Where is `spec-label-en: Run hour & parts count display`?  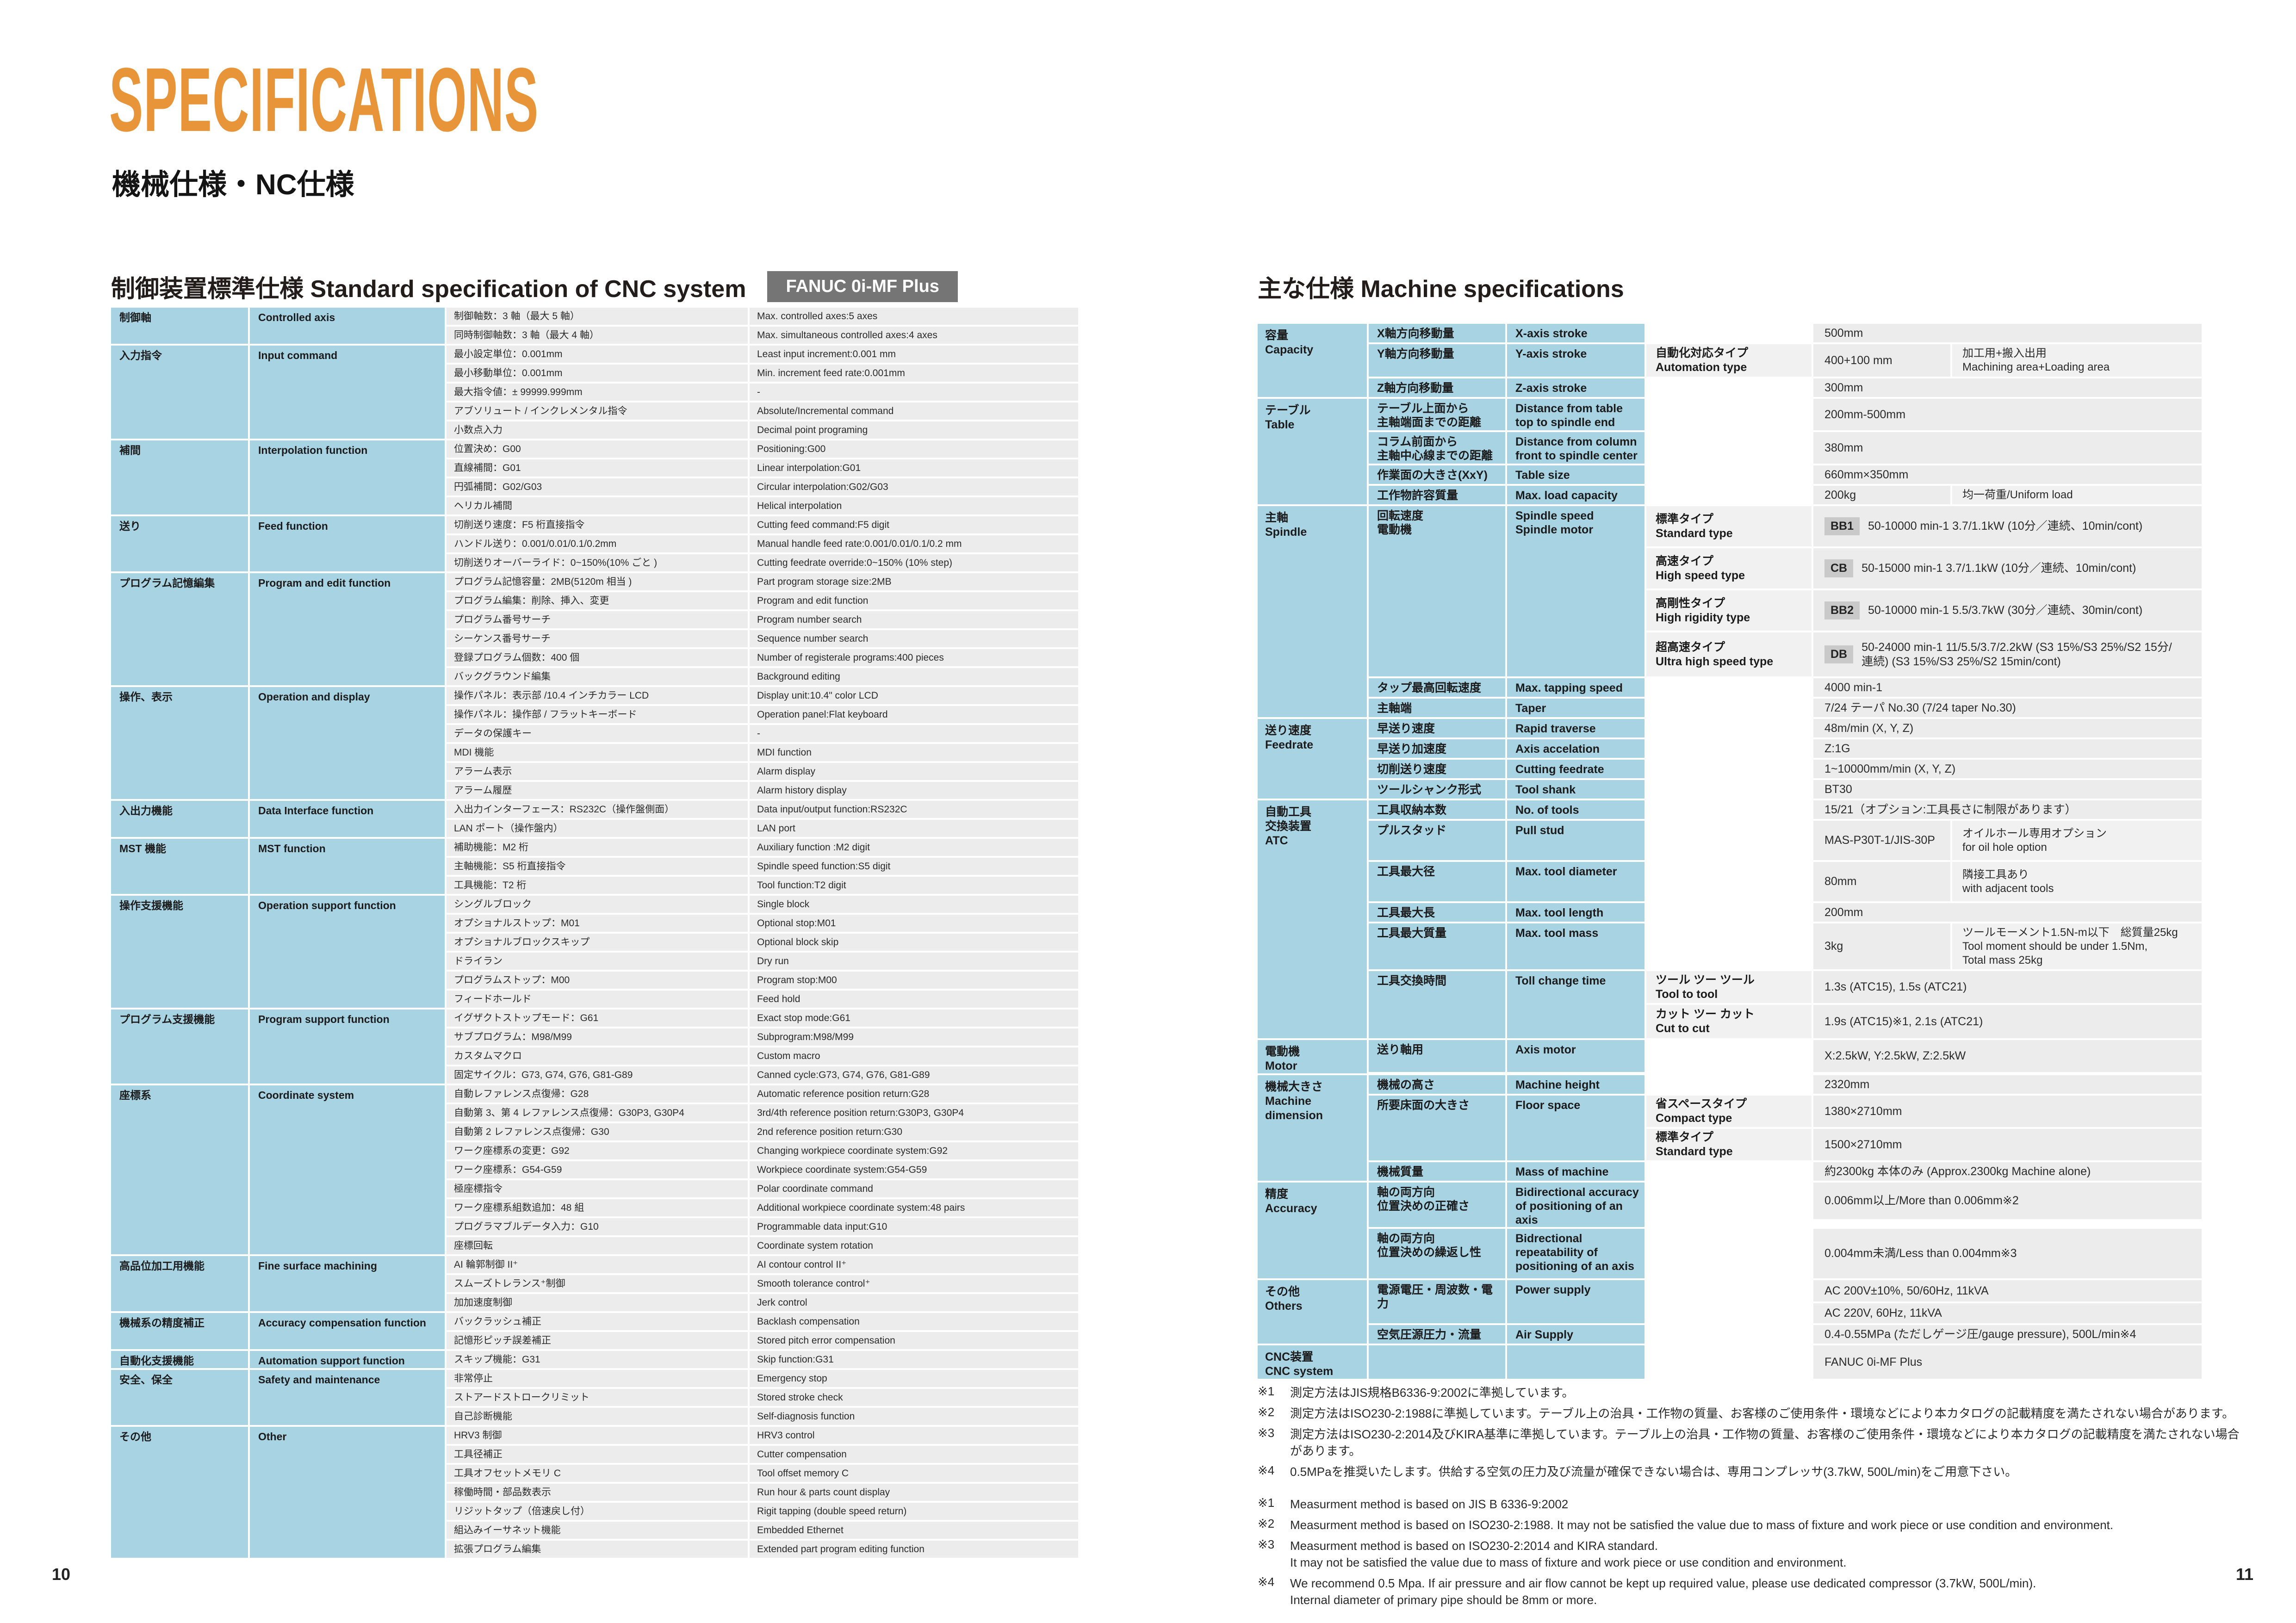
spec-label-en: Run hour & parts count display is located at coordinates (914, 1492).